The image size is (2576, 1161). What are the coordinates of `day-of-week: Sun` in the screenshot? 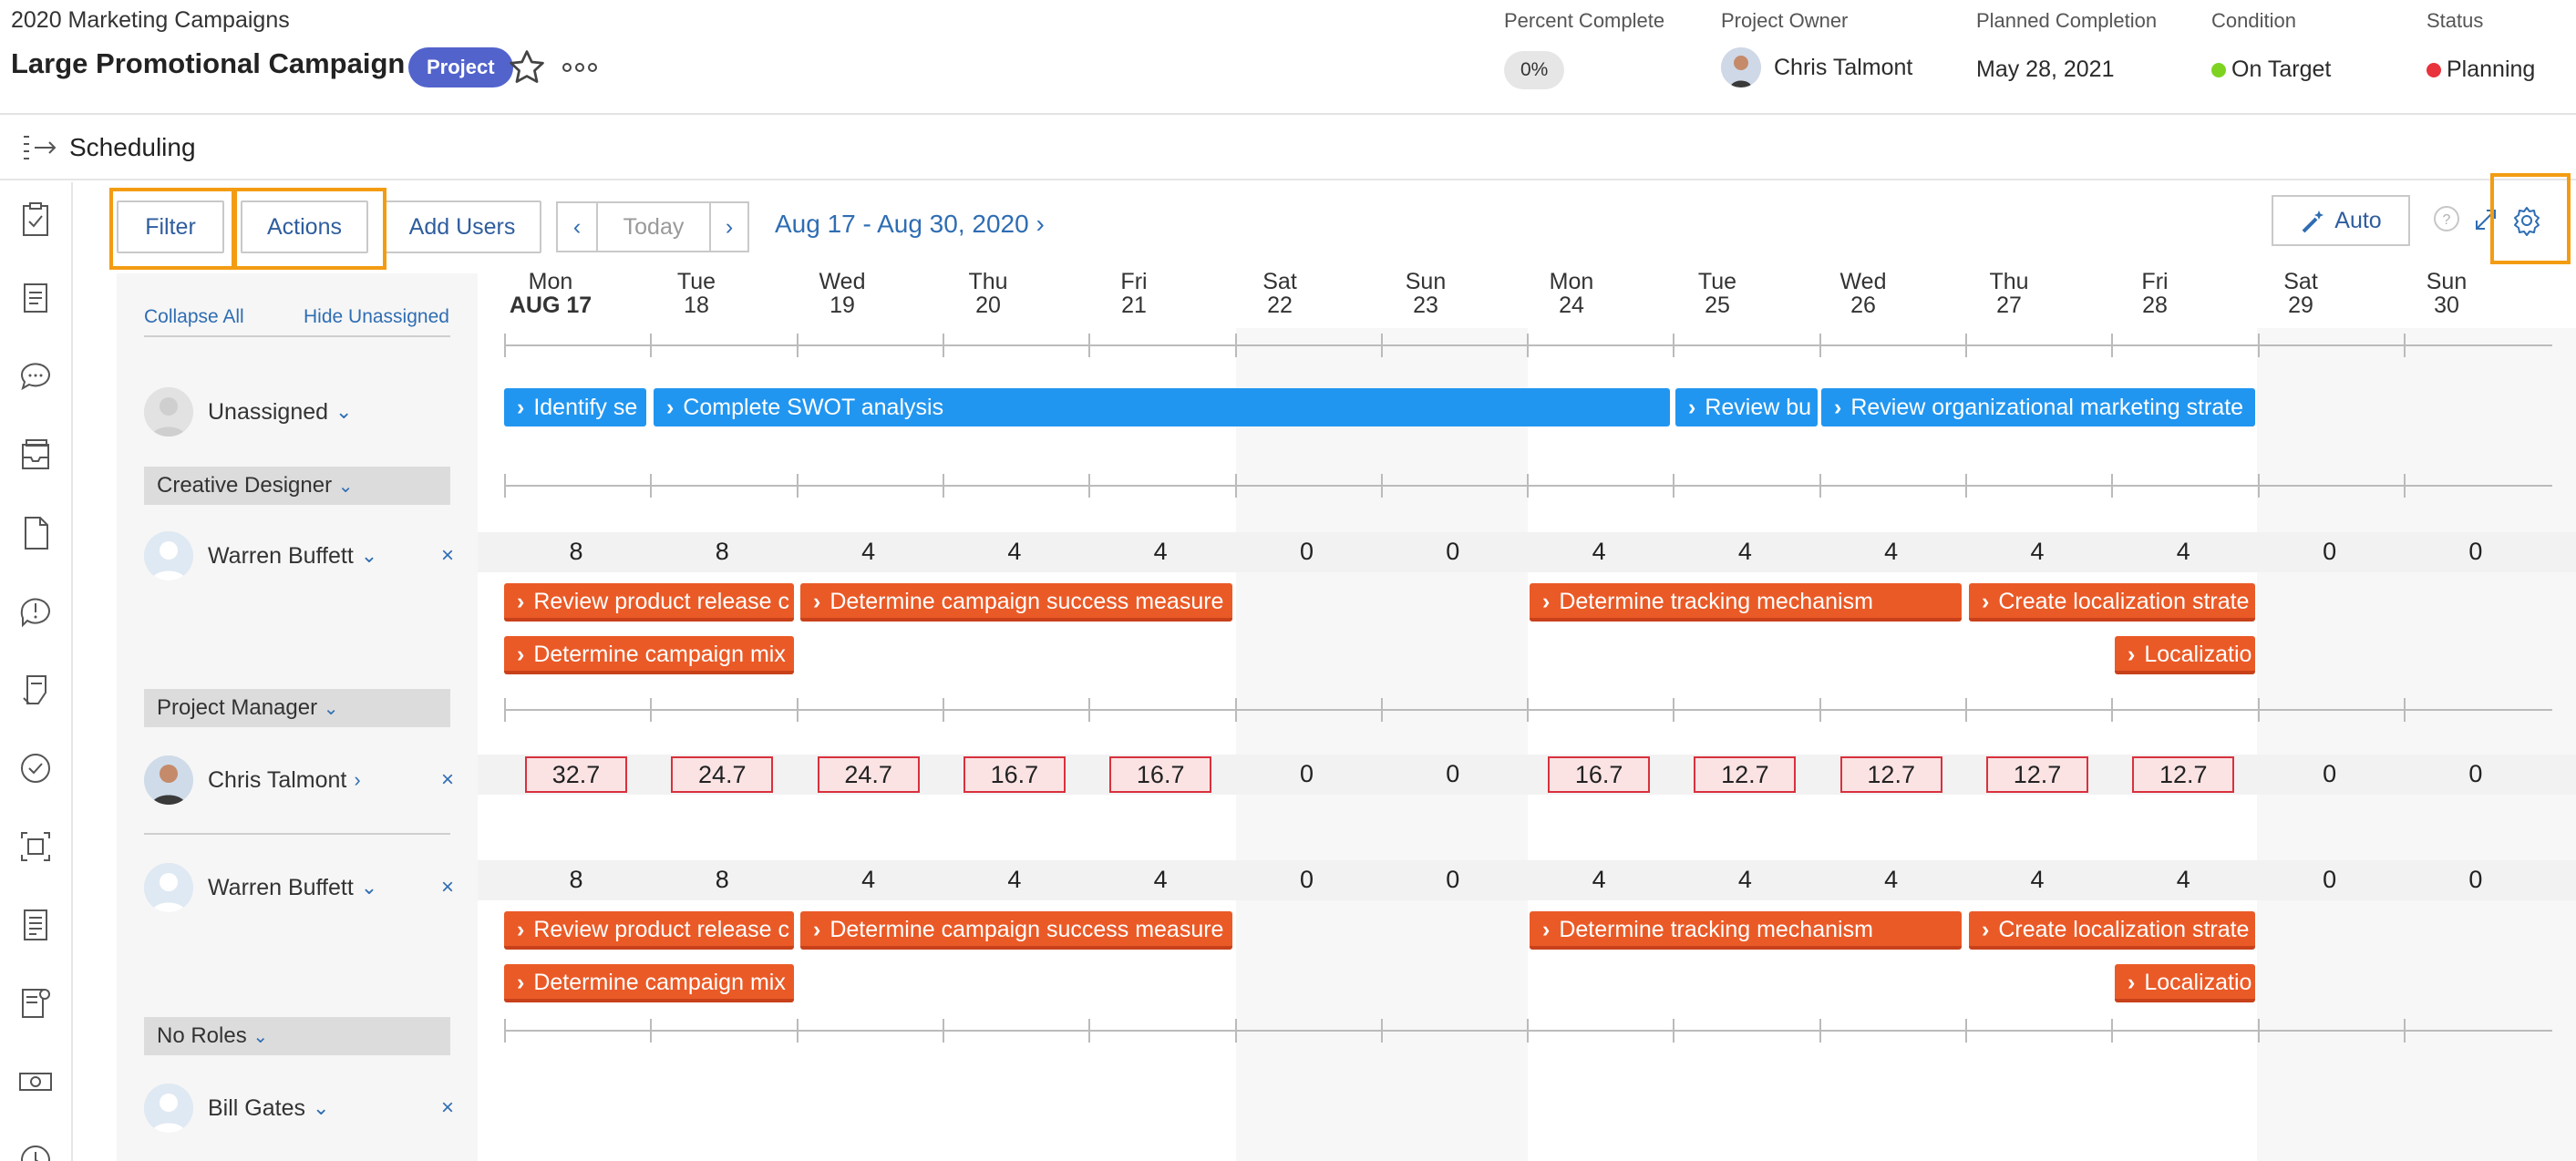 It's located at (2447, 281).